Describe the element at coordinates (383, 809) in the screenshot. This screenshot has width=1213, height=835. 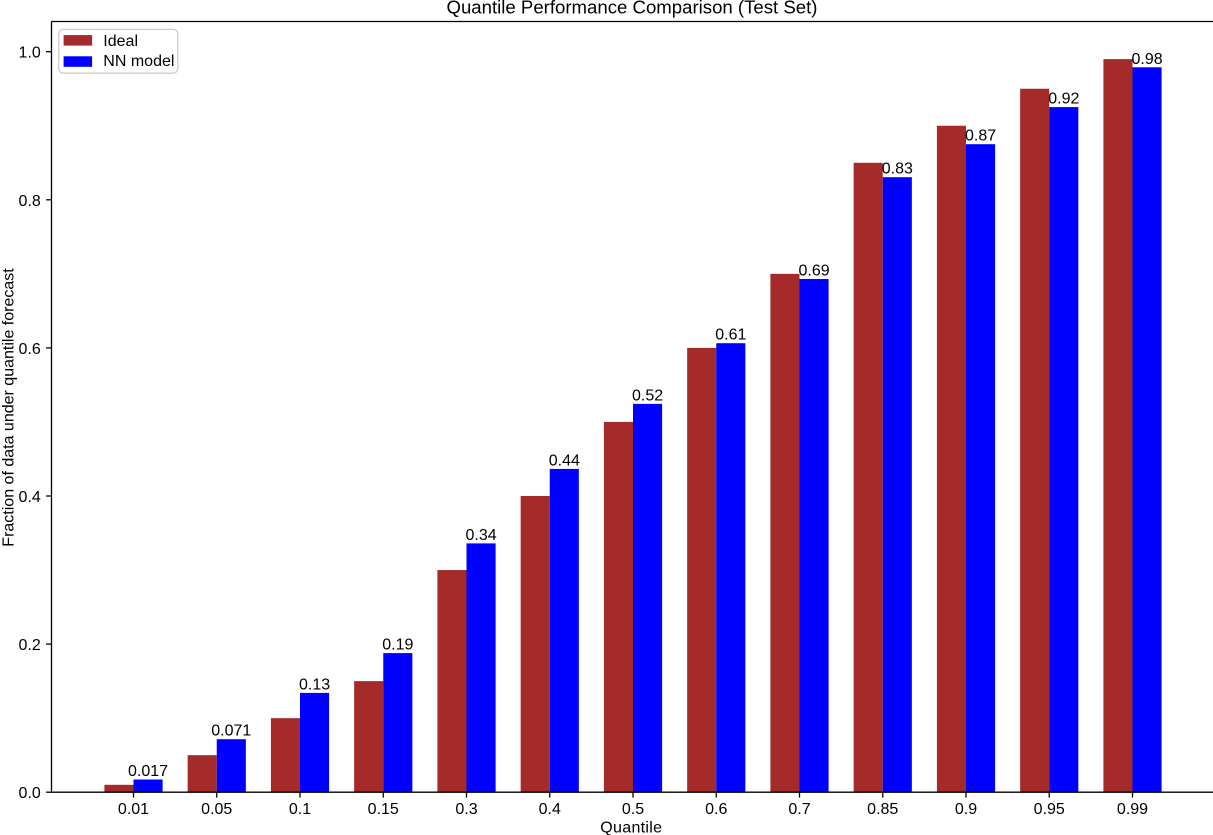
I see `svg-text: 0.15` at that location.